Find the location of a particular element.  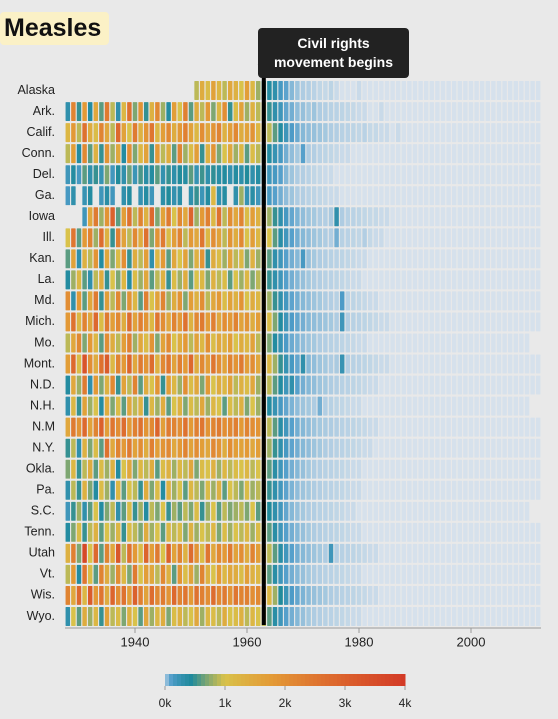

colorbar-tick-label: 1k is located at coordinates (226, 703).